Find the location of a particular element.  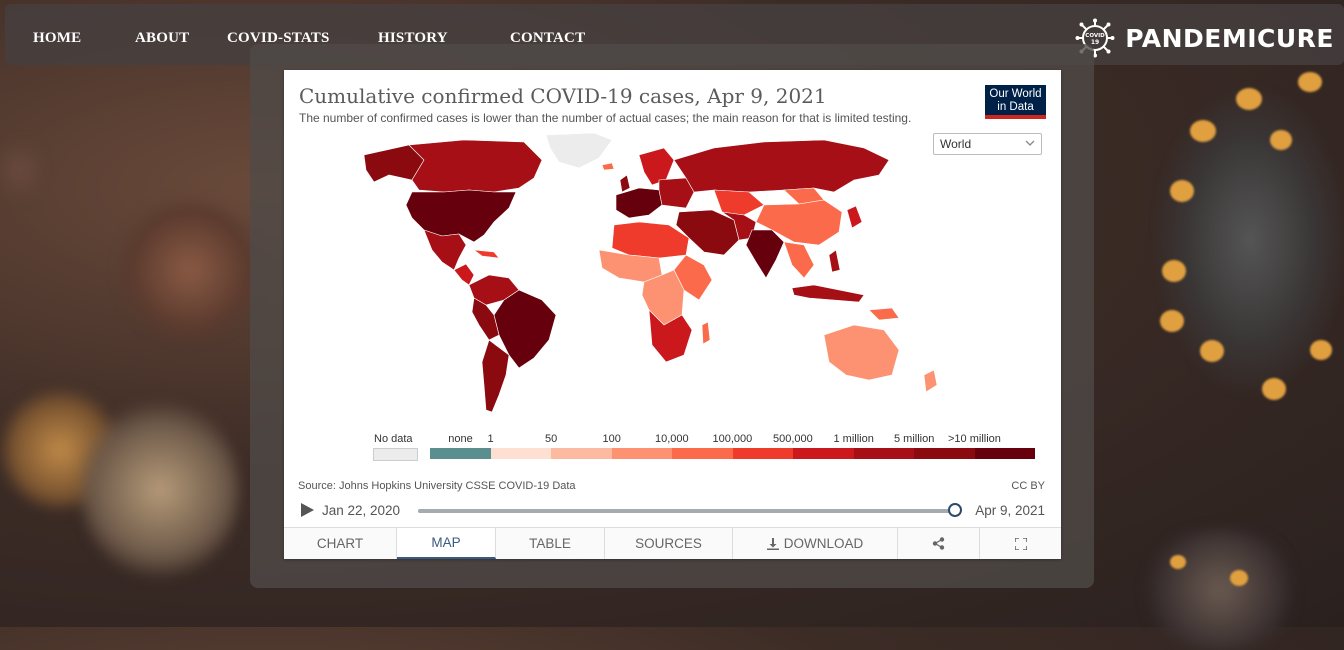

license-label: CC BY is located at coordinates (1028, 486).